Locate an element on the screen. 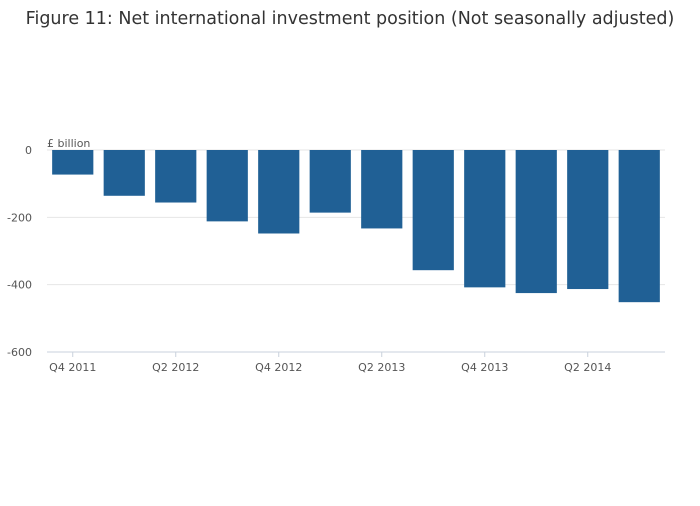 This screenshot has width=700, height=506. bar-q4-2011 is located at coordinates (73, 162).